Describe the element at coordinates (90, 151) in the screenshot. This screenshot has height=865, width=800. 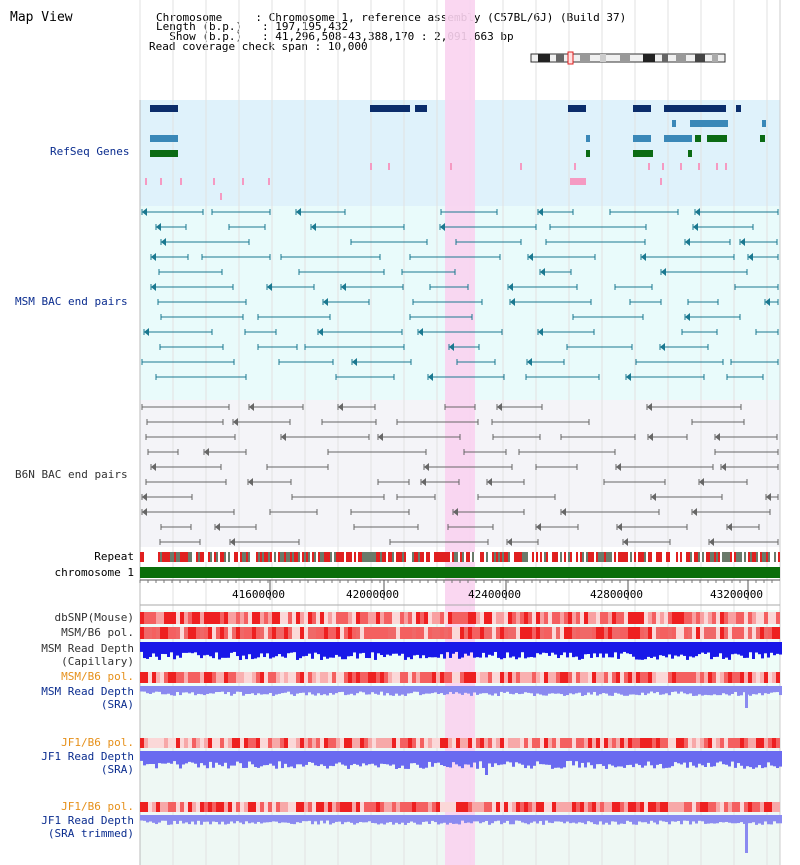
I see `refseq-genes-label: RefSeq Genes` at that location.